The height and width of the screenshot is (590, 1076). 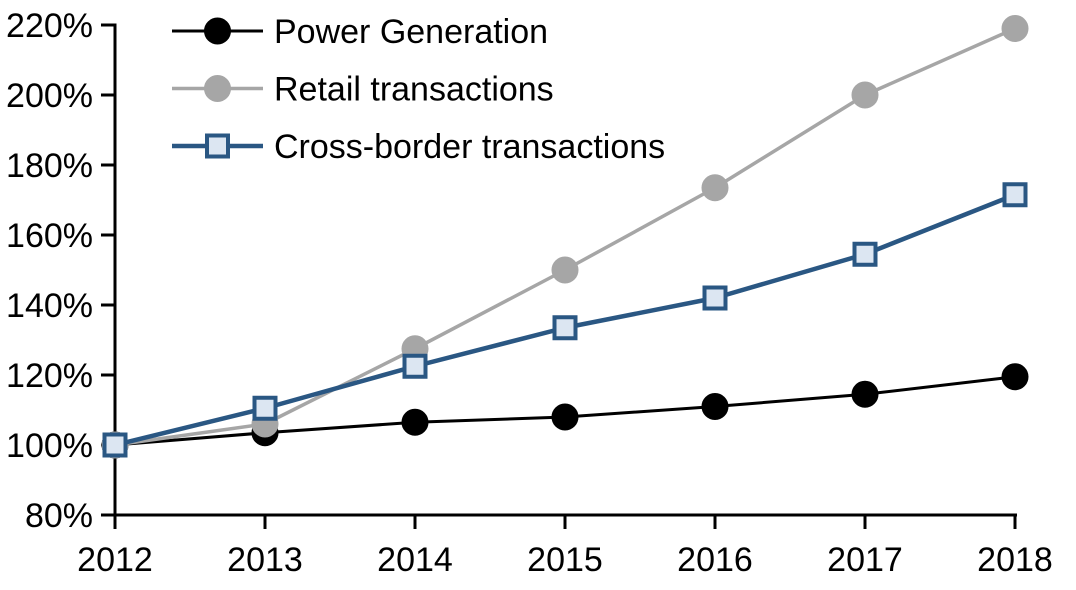 What do you see at coordinates (49, 376) in the screenshot?
I see `y-tick-label: 120%` at bounding box center [49, 376].